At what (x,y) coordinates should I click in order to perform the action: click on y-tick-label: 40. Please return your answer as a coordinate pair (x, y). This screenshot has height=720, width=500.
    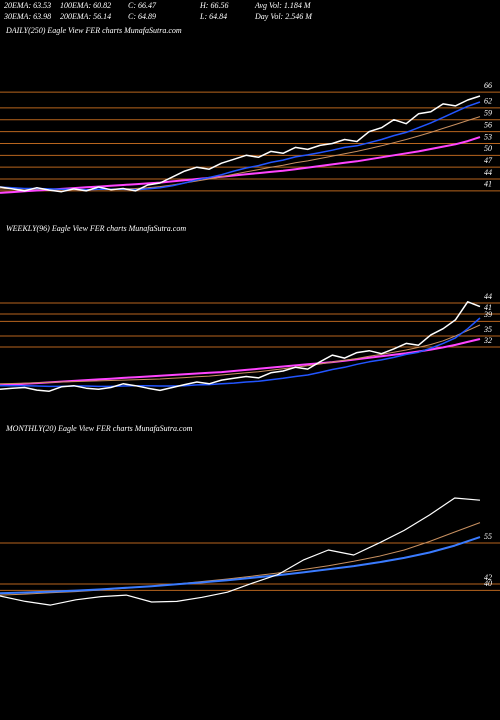
    Looking at the image, I should click on (488, 583).